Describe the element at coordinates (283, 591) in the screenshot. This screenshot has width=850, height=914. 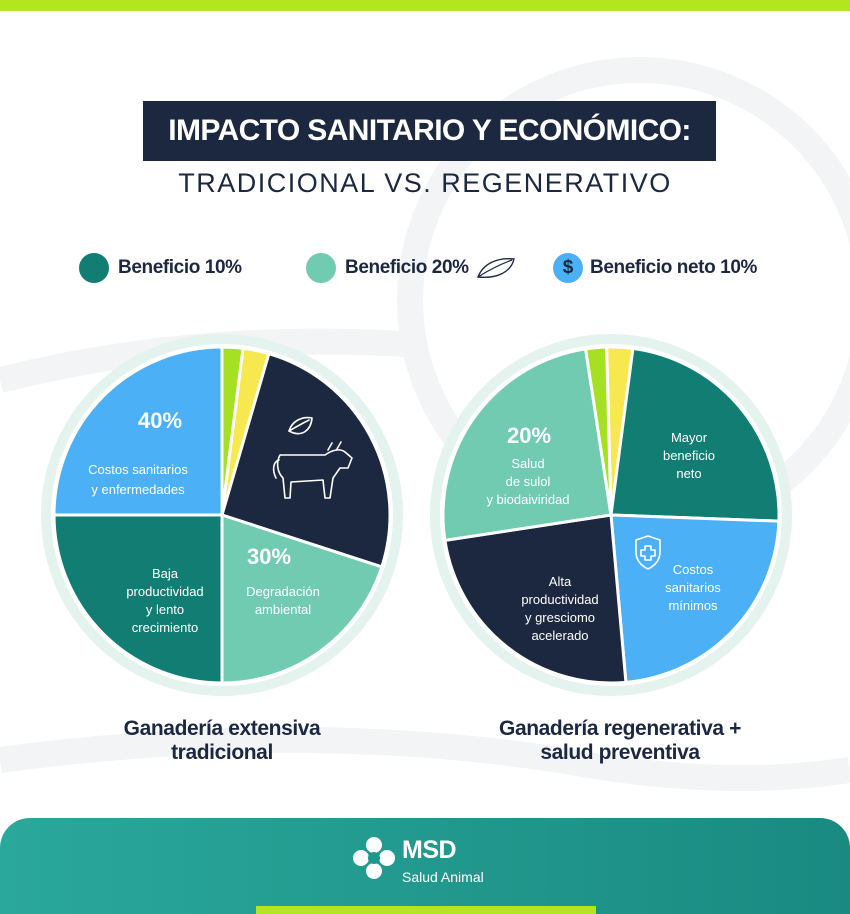
I see `slice-text-line: Degradación` at that location.